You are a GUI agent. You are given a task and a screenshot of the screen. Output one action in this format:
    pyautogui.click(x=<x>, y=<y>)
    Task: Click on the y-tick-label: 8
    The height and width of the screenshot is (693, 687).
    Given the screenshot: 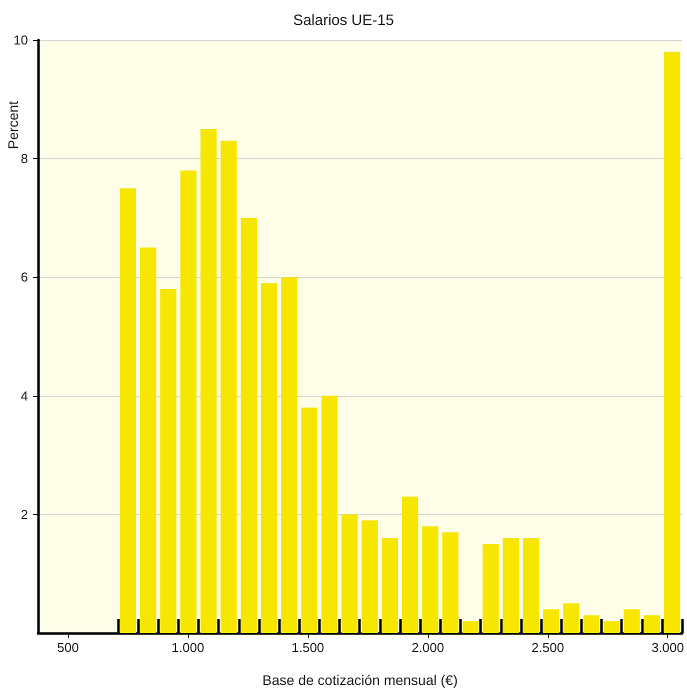 What is the action you would take?
    pyautogui.click(x=24, y=158)
    